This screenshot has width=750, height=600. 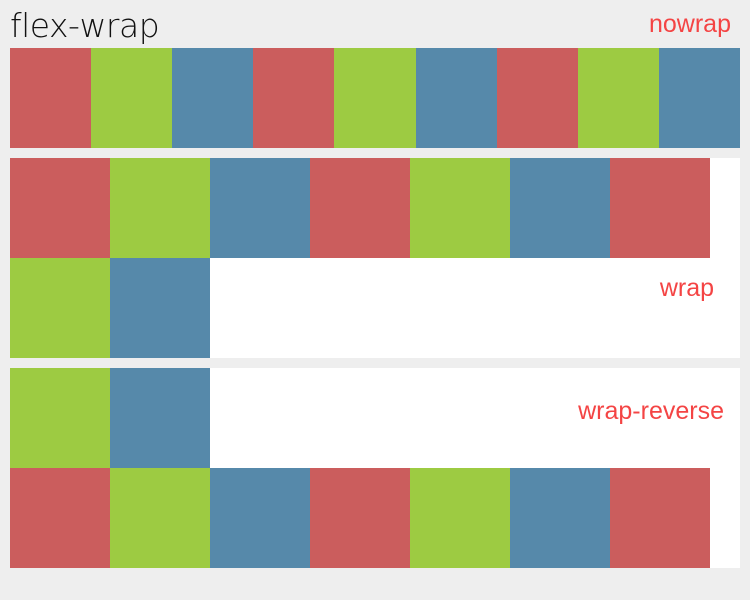 What do you see at coordinates (686, 288) in the screenshot?
I see `wrap-label: wrap` at bounding box center [686, 288].